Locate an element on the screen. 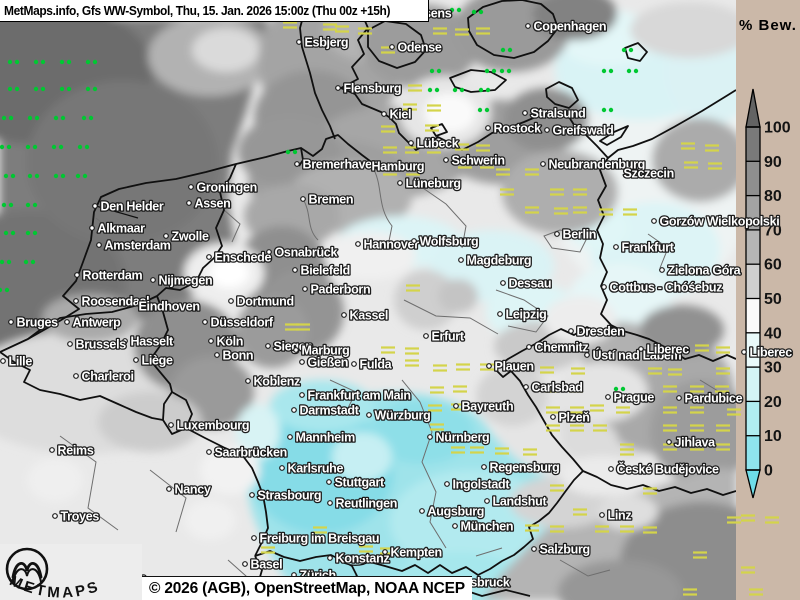 Image resolution: width=800 pixels, height=600 pixels. city-label: Bonn is located at coordinates (234, 355).